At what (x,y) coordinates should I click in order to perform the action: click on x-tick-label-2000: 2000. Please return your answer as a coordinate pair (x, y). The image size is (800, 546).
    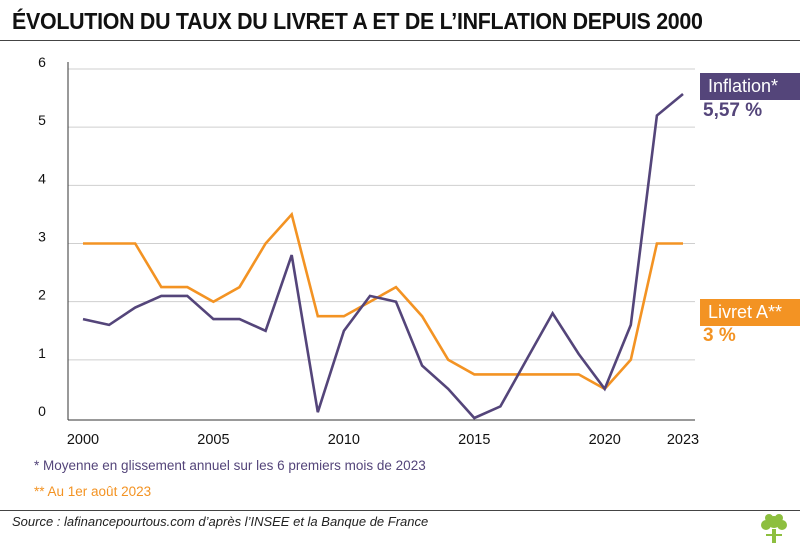
    Looking at the image, I should click on (83, 440).